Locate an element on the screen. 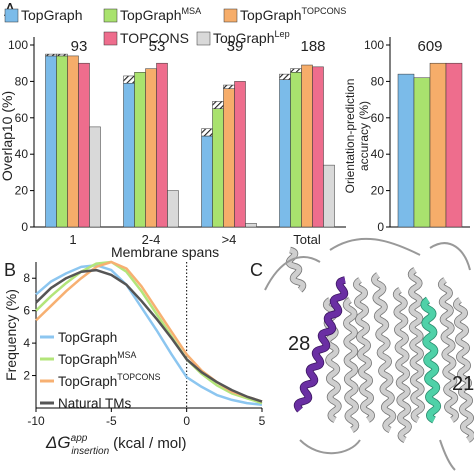  x-tick-label: 1 is located at coordinates (72, 239).